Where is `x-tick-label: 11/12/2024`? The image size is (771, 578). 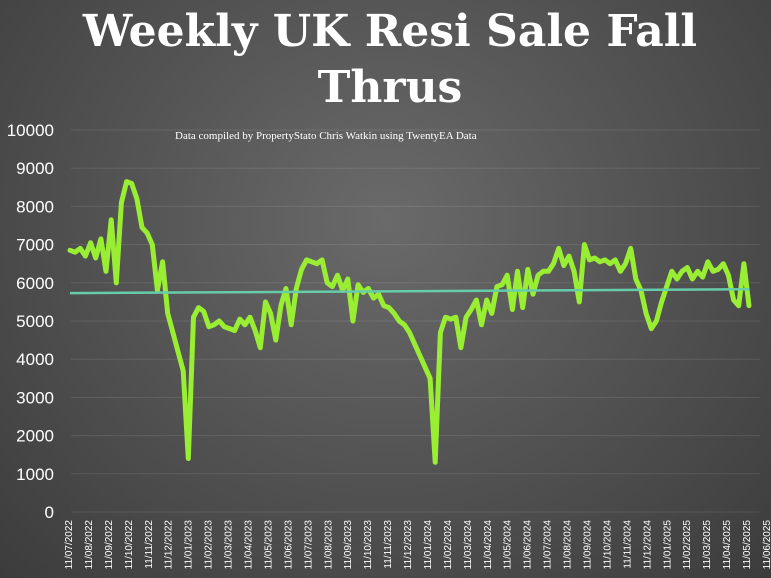 x-tick-label: 11/12/2024 is located at coordinates (647, 545).